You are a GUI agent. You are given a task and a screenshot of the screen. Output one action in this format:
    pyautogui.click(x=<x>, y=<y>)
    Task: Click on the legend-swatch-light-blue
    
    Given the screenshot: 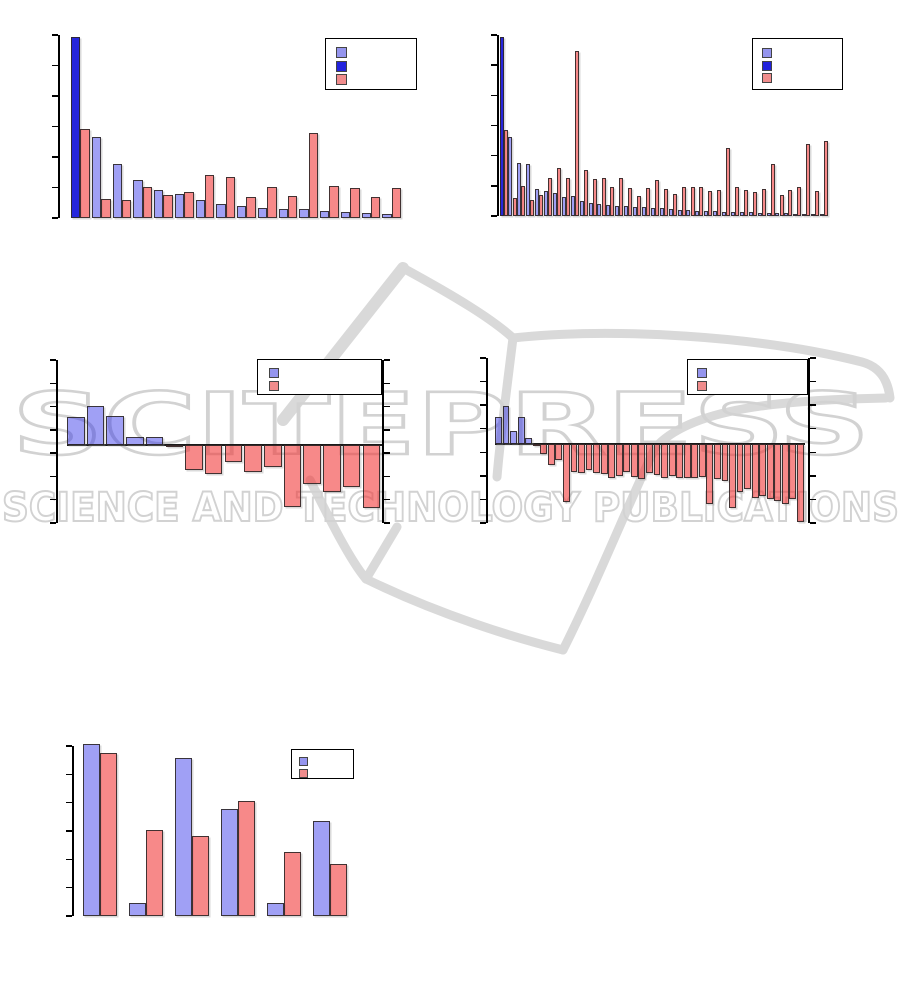 What is the action you would take?
    pyautogui.click(x=274, y=373)
    